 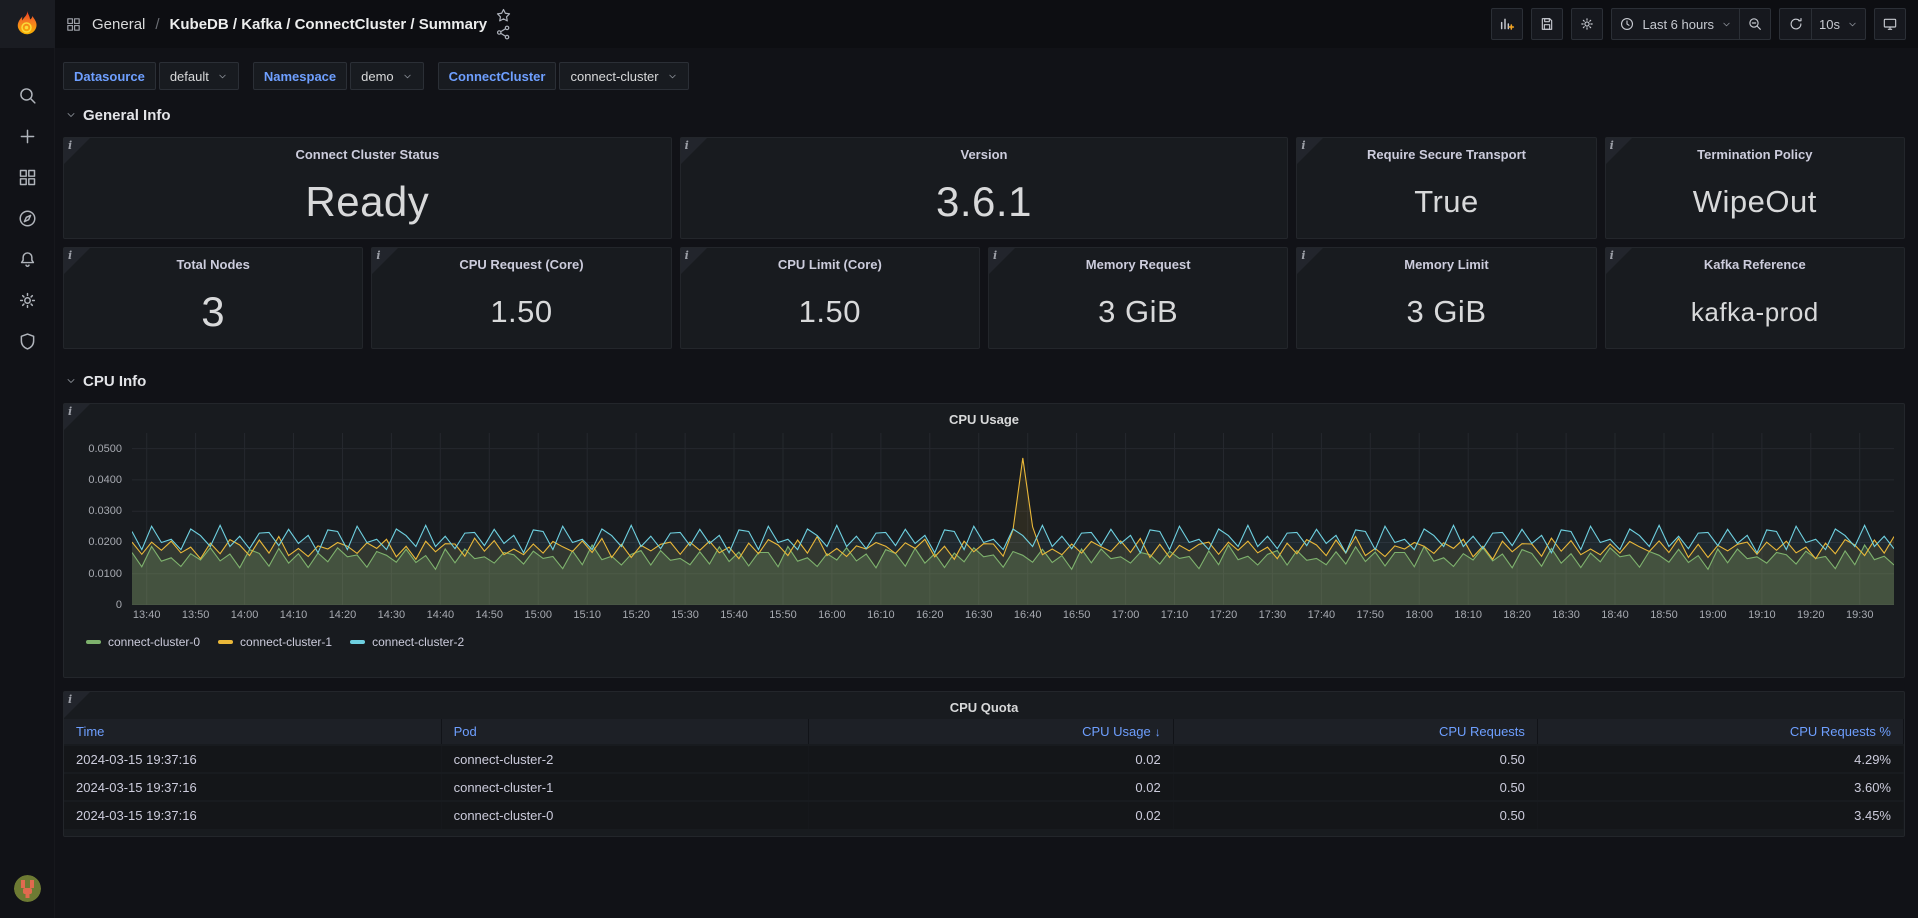 What do you see at coordinates (1138, 264) in the screenshot?
I see `stat-title: Memory Request` at bounding box center [1138, 264].